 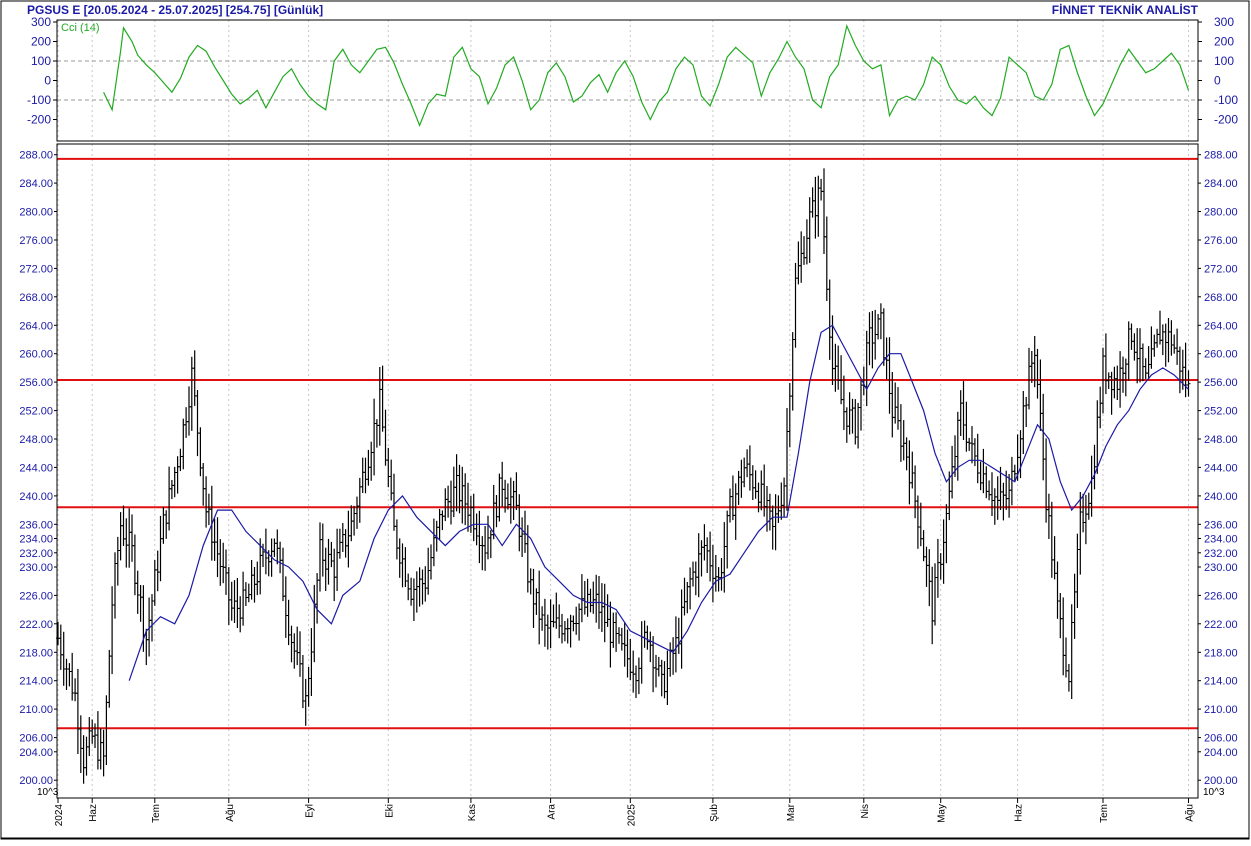 I want to click on price-tick-label-left: 268.00, so click(x=36, y=298).